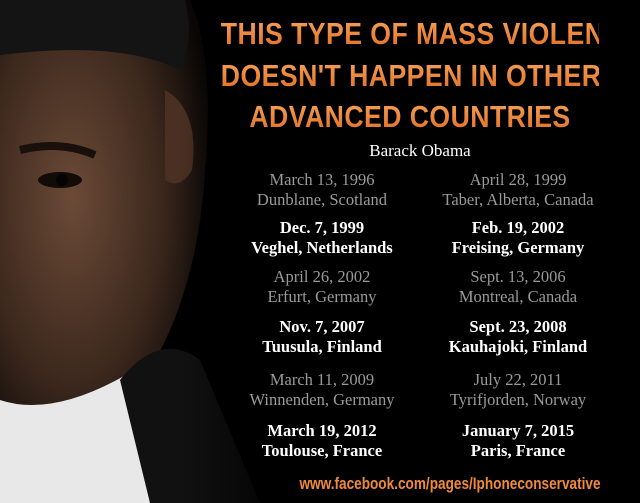 The image size is (640, 503). I want to click on incident-entry: July 22, 2011 Tyrifjorden, Norway, so click(518, 390).